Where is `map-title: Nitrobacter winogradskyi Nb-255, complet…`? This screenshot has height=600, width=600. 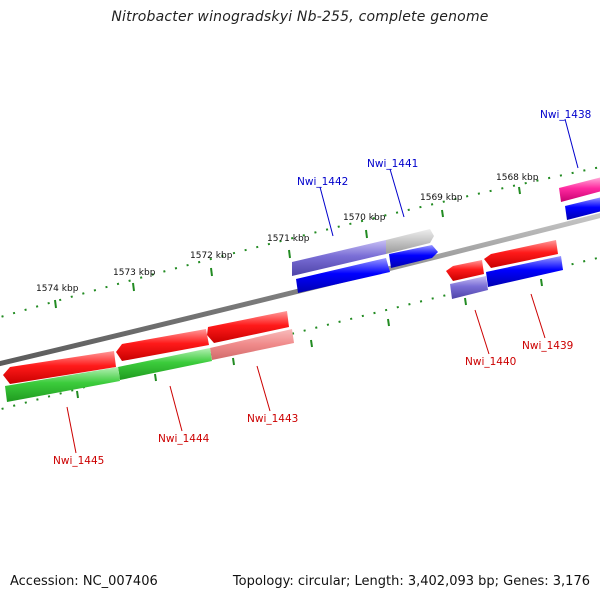
map-title: Nitrobacter winogradskyi Nb-255, complet… is located at coordinates (300, 17).